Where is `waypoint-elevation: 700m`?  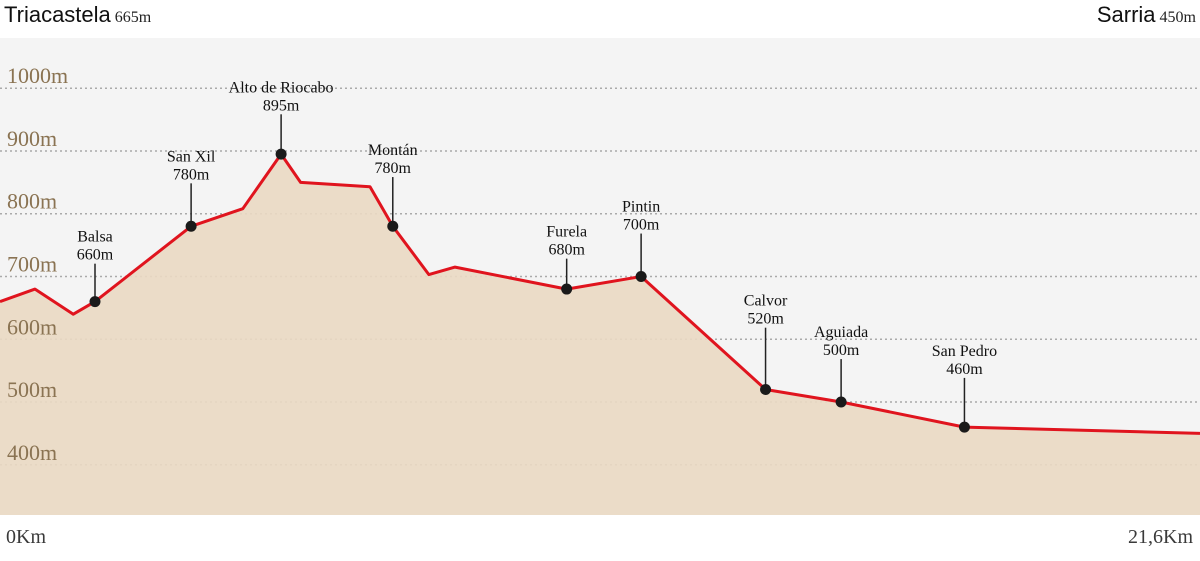 waypoint-elevation: 700m is located at coordinates (641, 225).